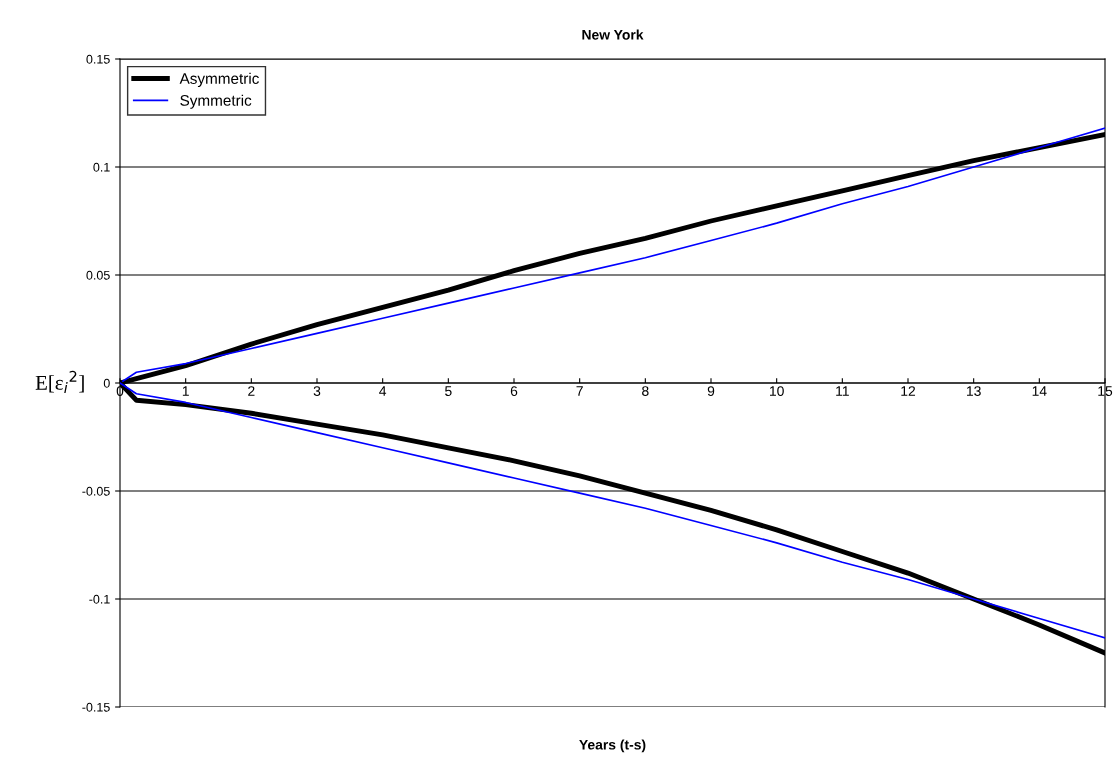  What do you see at coordinates (101, 167) in the screenshot?
I see `y-tick-label: 0.1` at bounding box center [101, 167].